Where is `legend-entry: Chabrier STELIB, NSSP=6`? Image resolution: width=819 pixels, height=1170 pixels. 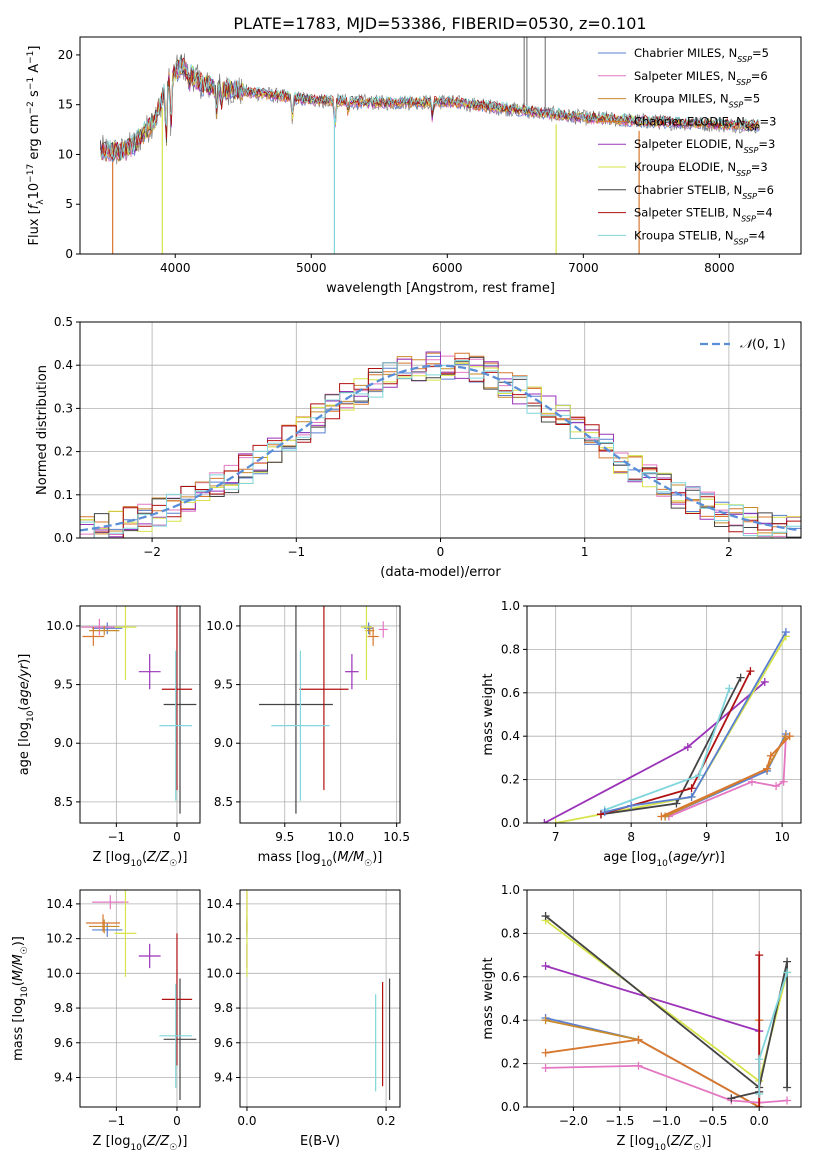
legend-entry: Chabrier STELIB, NSSP=6 is located at coordinates (704, 192).